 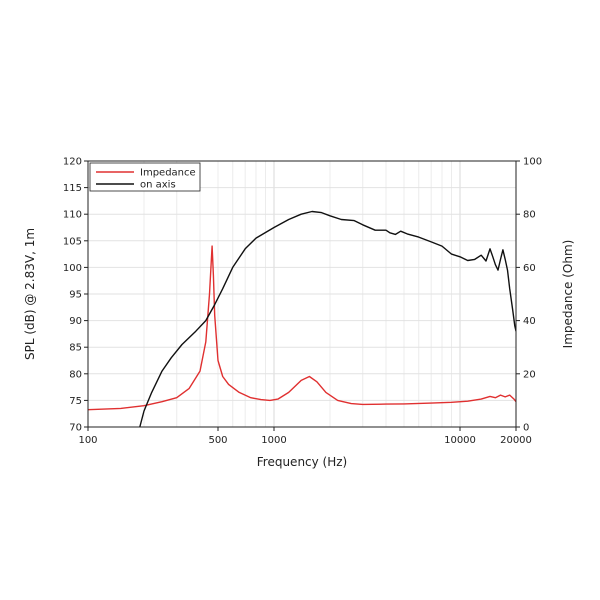 What do you see at coordinates (72, 241) in the screenshot?
I see `y-tick-label: 105` at bounding box center [72, 241].